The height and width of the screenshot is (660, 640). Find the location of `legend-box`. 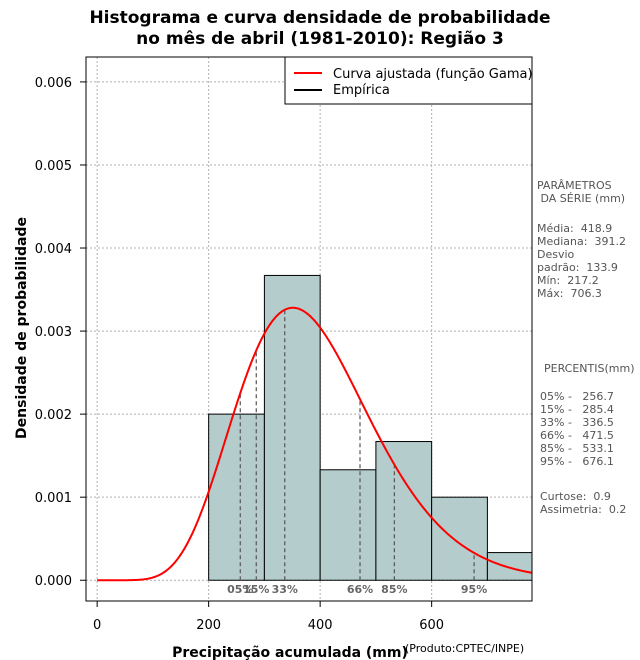

legend-box is located at coordinates (408, 80).